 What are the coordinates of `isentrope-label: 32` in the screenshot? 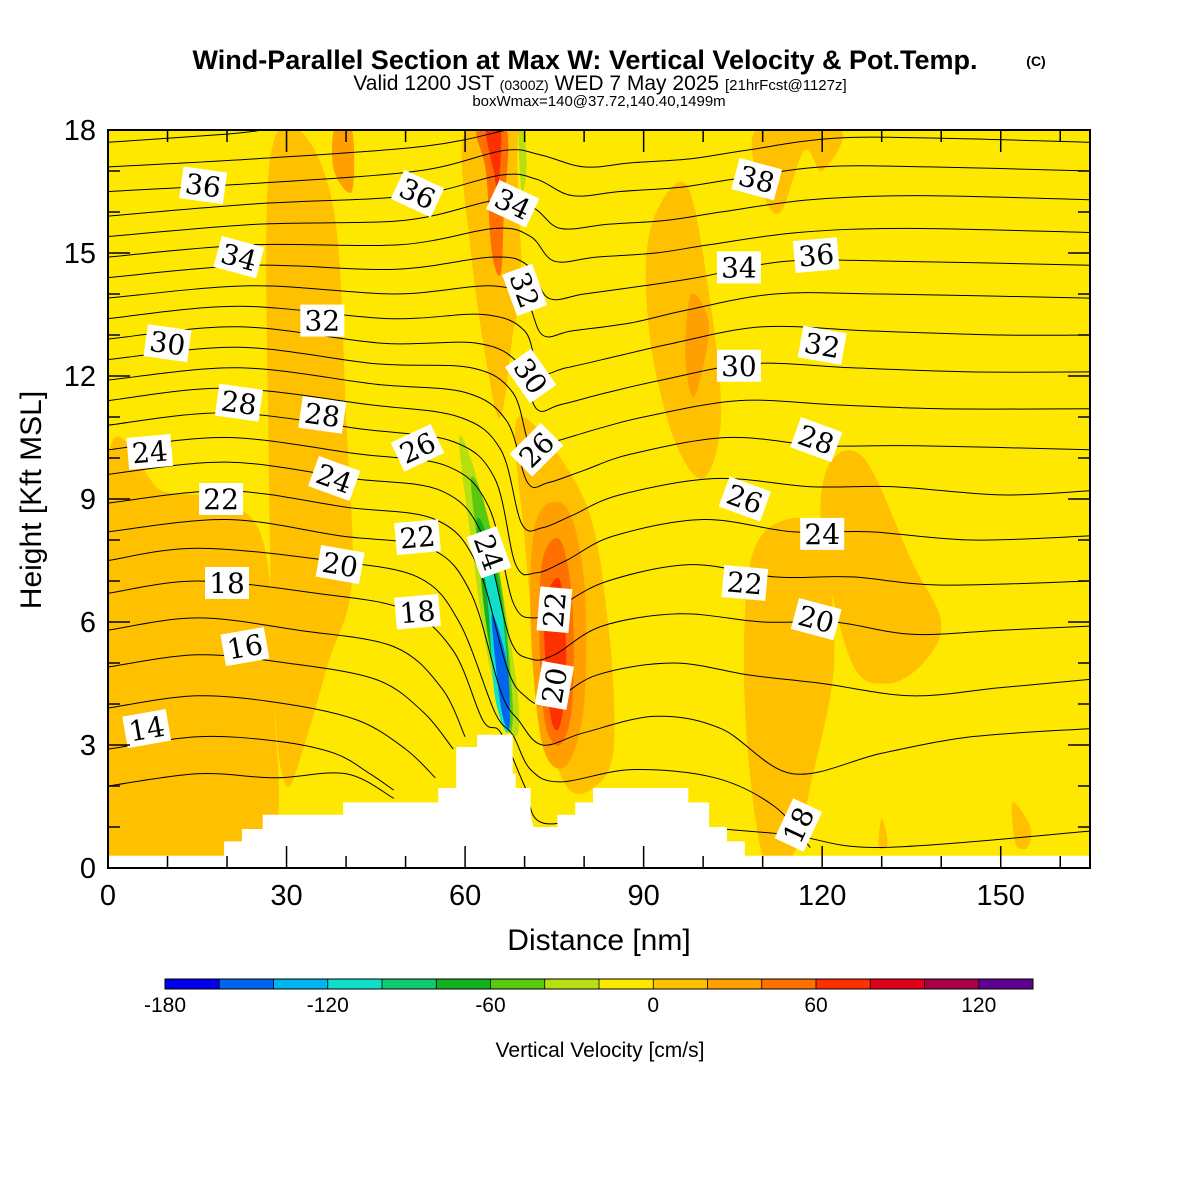 It's located at (822, 345).